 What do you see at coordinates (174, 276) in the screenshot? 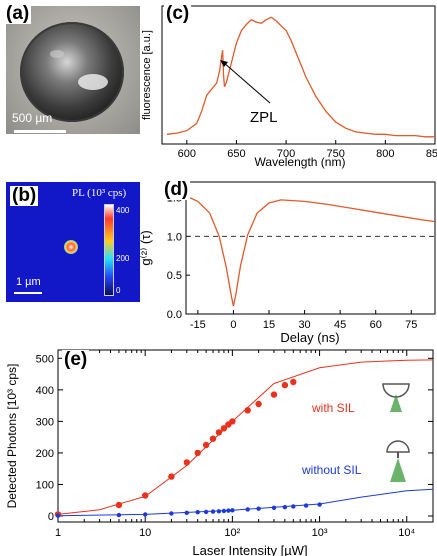
I see `g2-ytick-label: 0.5` at bounding box center [174, 276].